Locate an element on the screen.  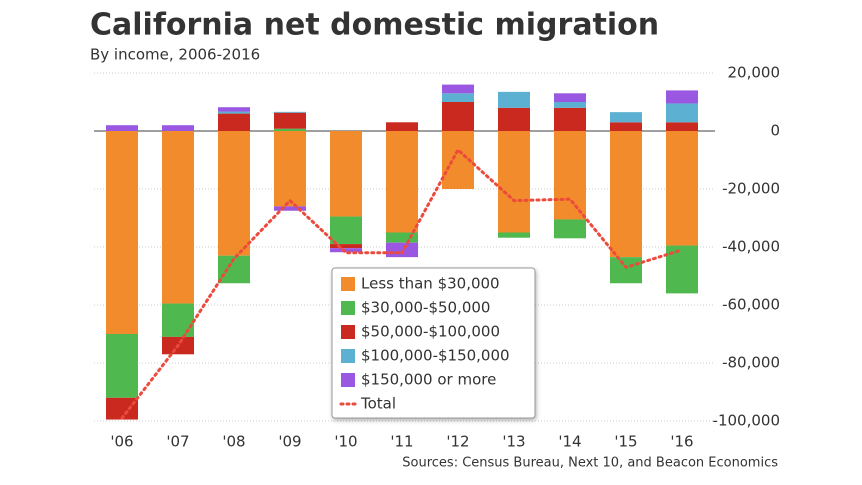
chart-subtitle: By income, 2006-2016 is located at coordinates (175, 55).